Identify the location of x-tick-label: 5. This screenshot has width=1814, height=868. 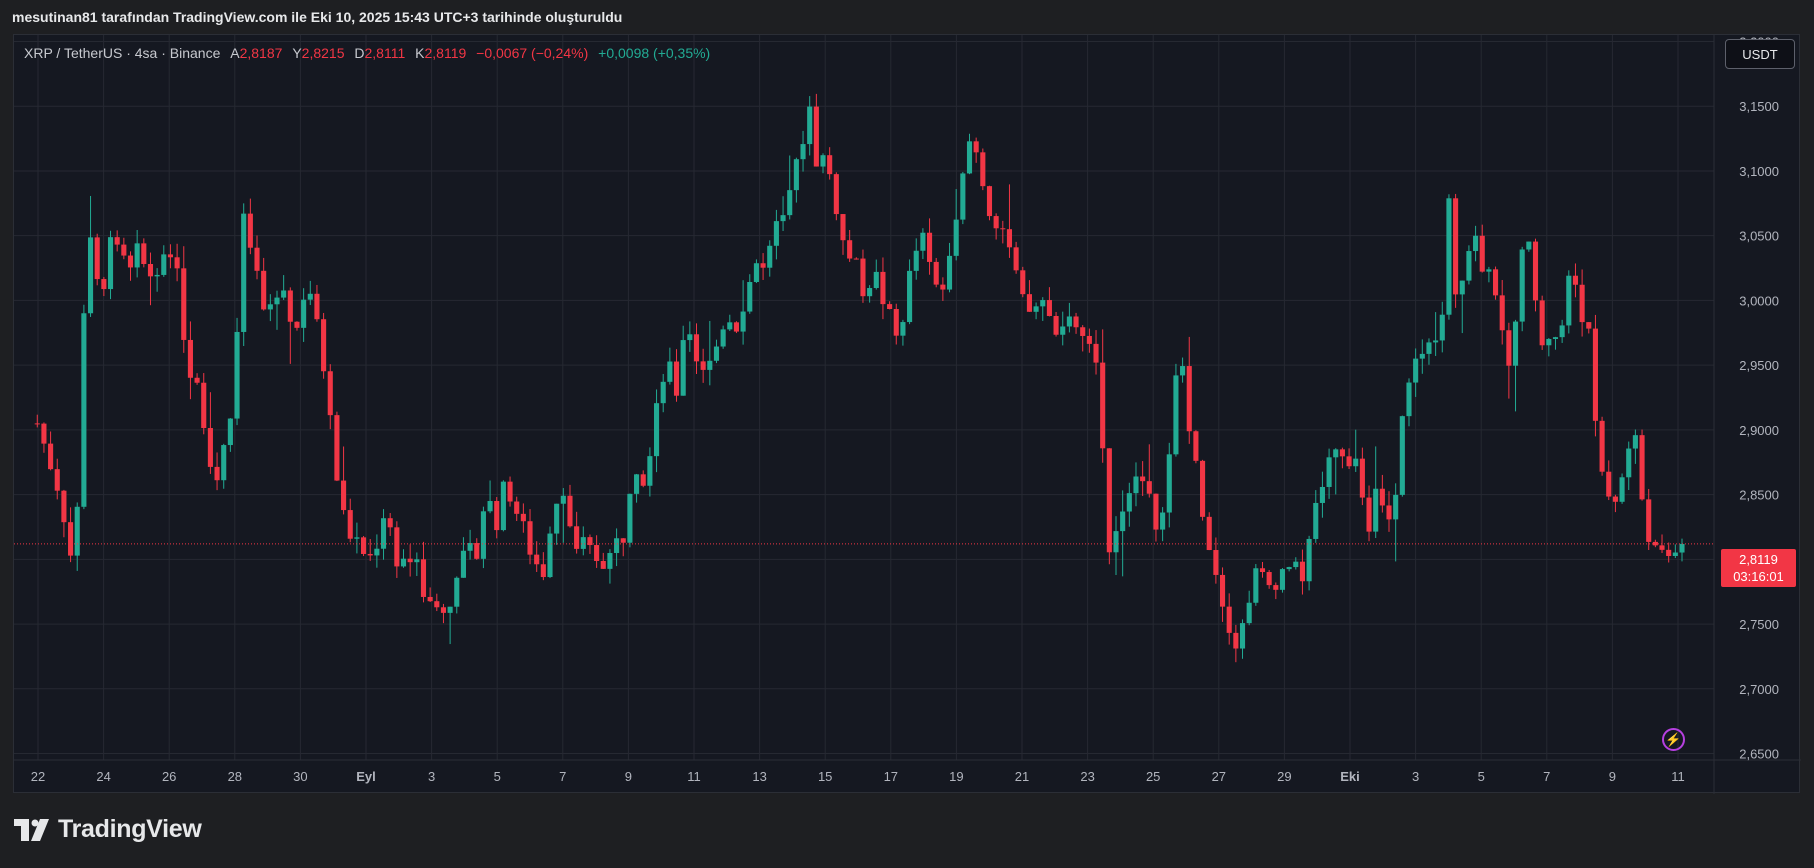
(1481, 776).